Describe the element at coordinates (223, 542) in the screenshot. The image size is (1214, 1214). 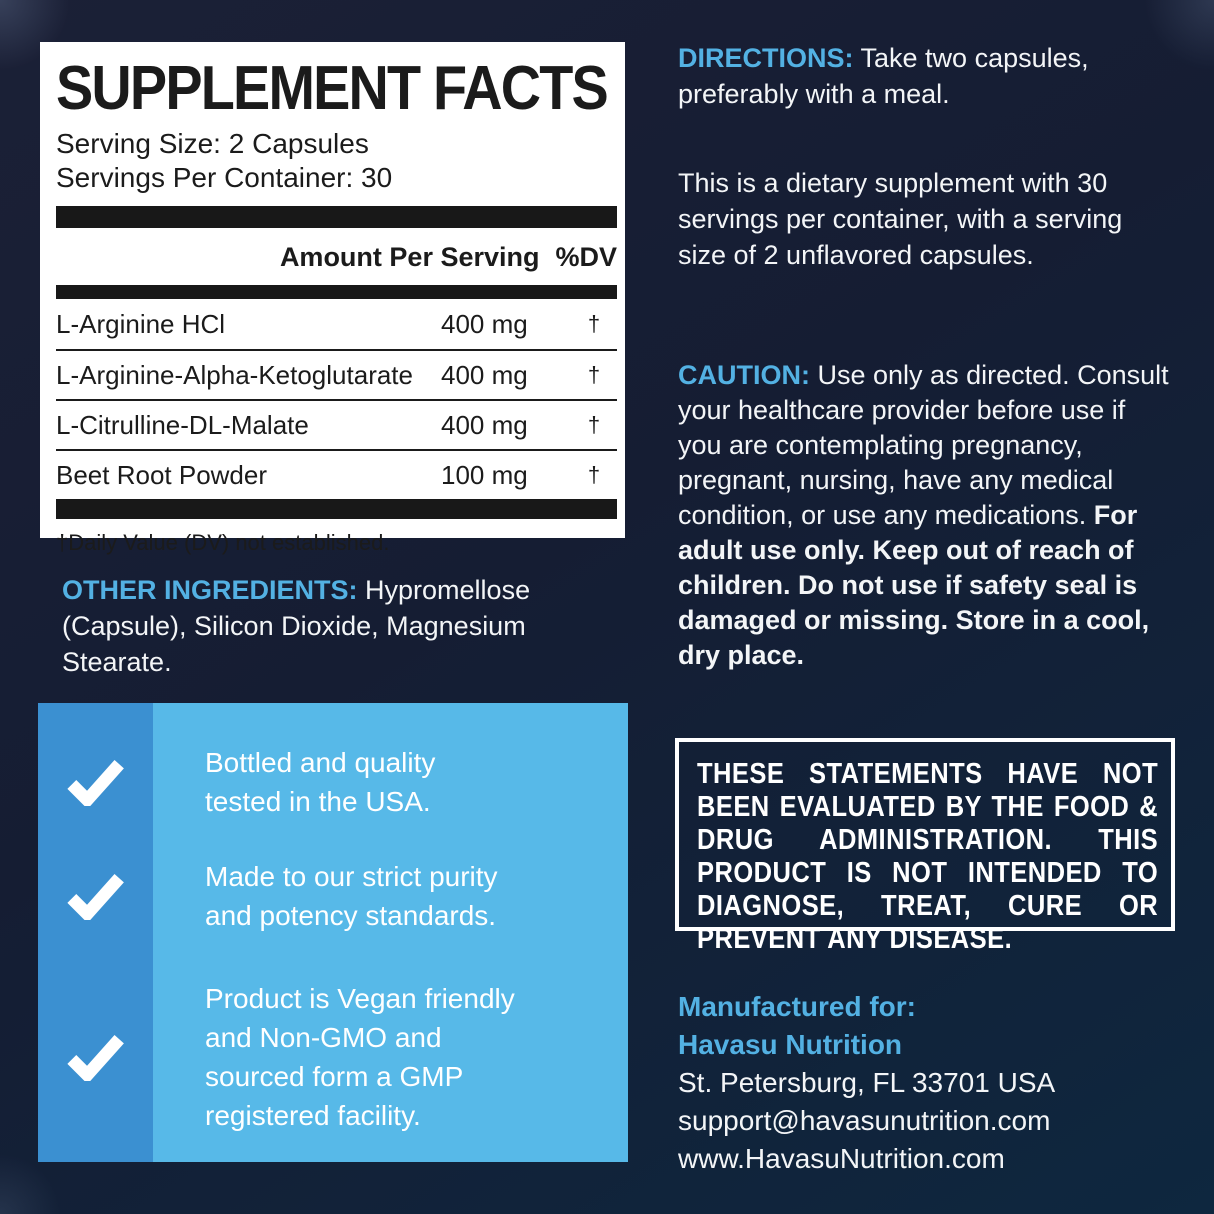
I see `daily-value-footnote: †Daily Value (DV) not established.` at that location.